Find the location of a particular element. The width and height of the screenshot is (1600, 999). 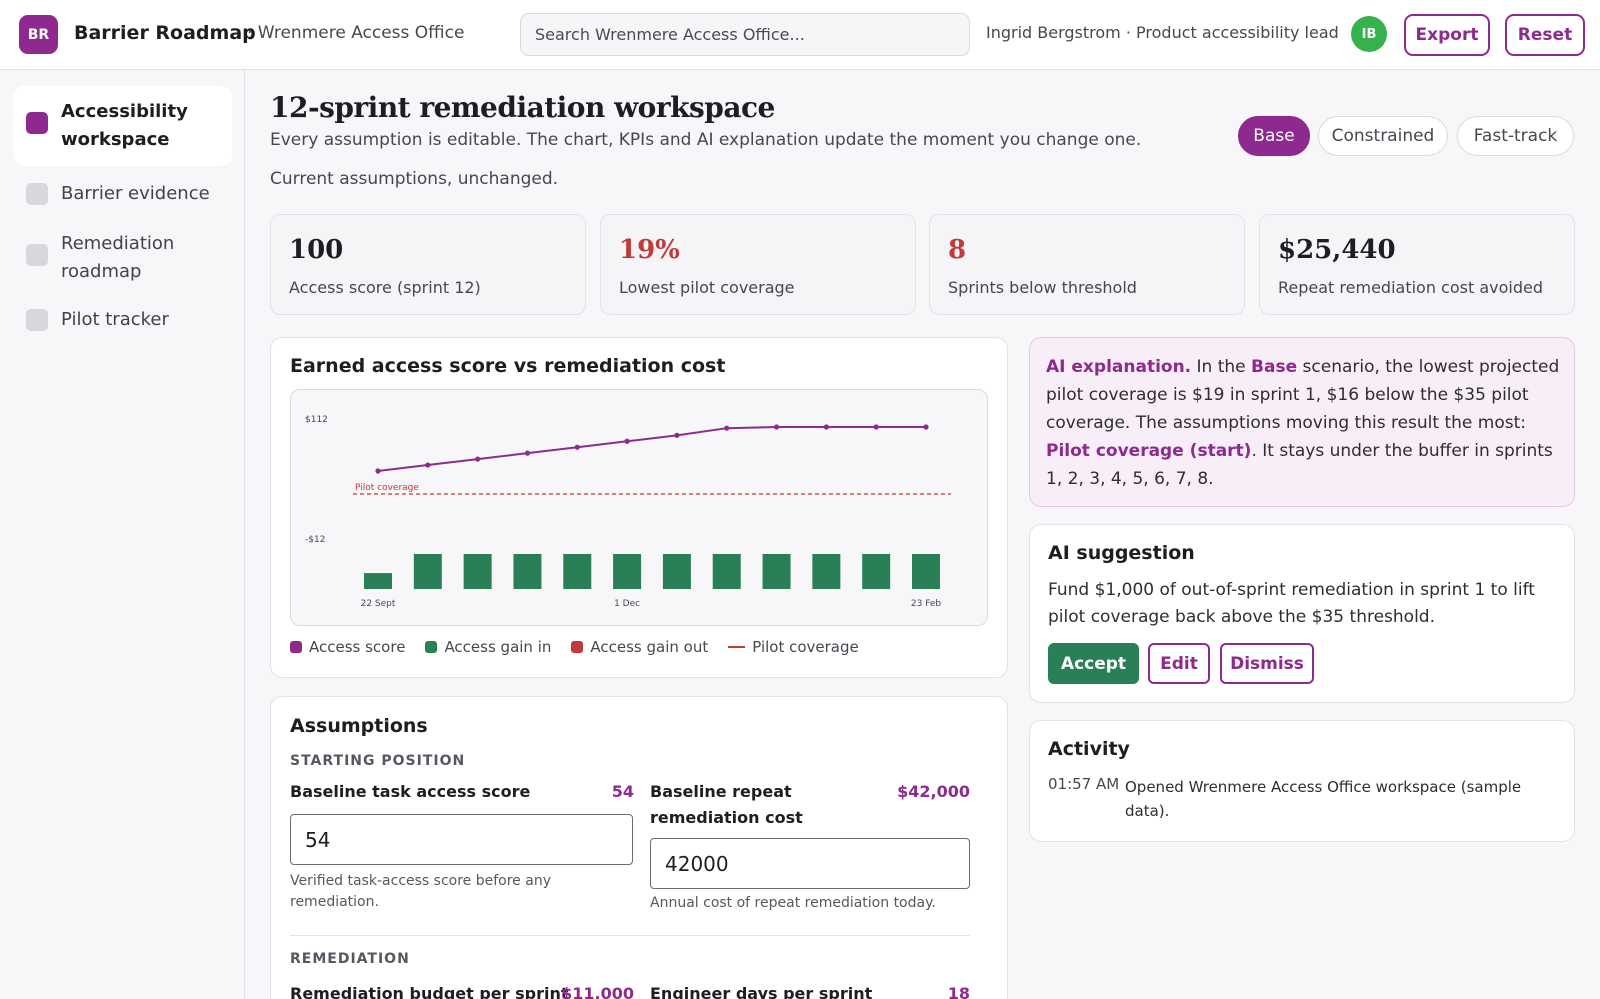

activity-title: Activity is located at coordinates (1089, 749).